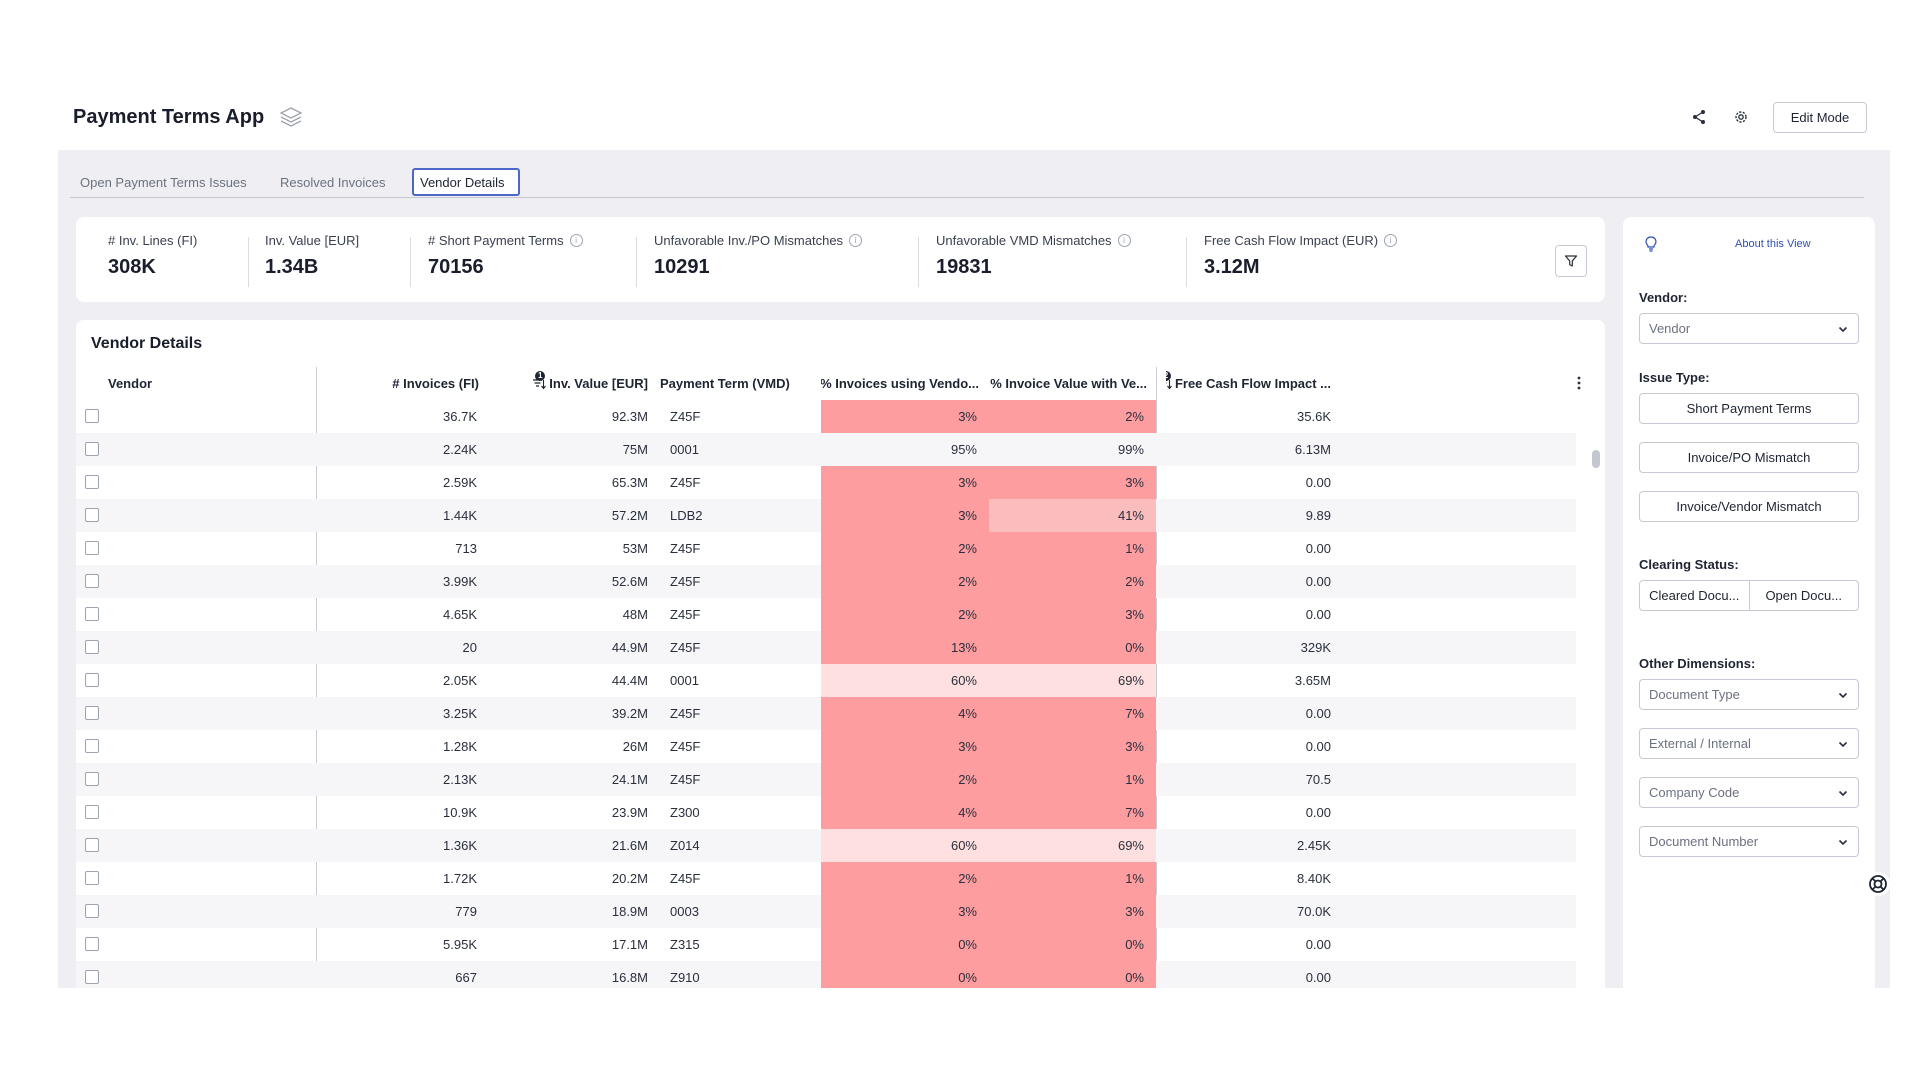  Describe the element at coordinates (826, 779) in the screenshot. I see `table-row: 2.13K 24.1M Z45F 2% 1% 70.5` at that location.